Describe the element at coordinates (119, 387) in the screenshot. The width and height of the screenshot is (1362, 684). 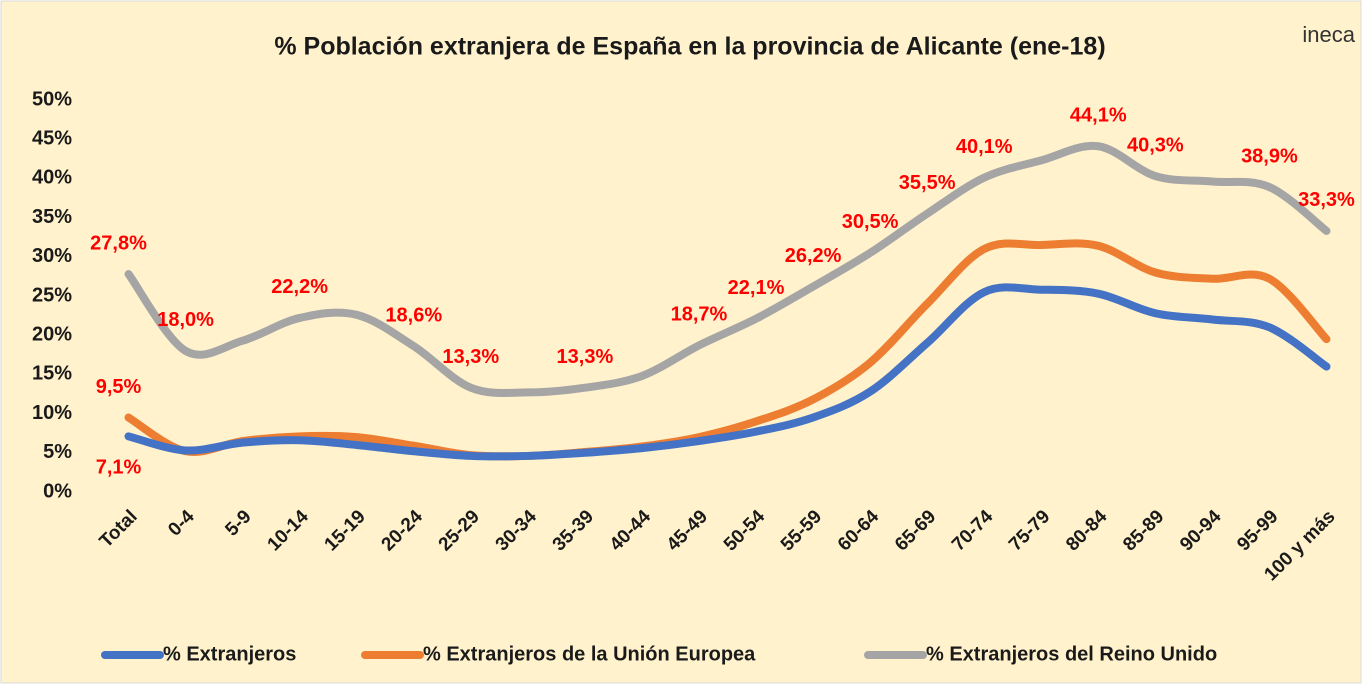
I see `data-label: 9,5%` at that location.